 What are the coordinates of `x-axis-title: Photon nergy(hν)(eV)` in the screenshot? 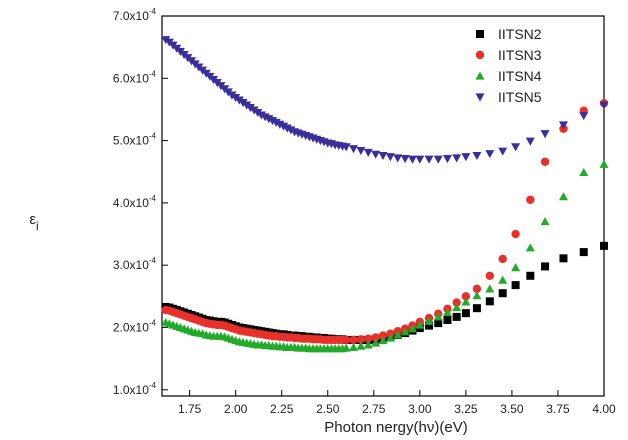 It's located at (395, 427).